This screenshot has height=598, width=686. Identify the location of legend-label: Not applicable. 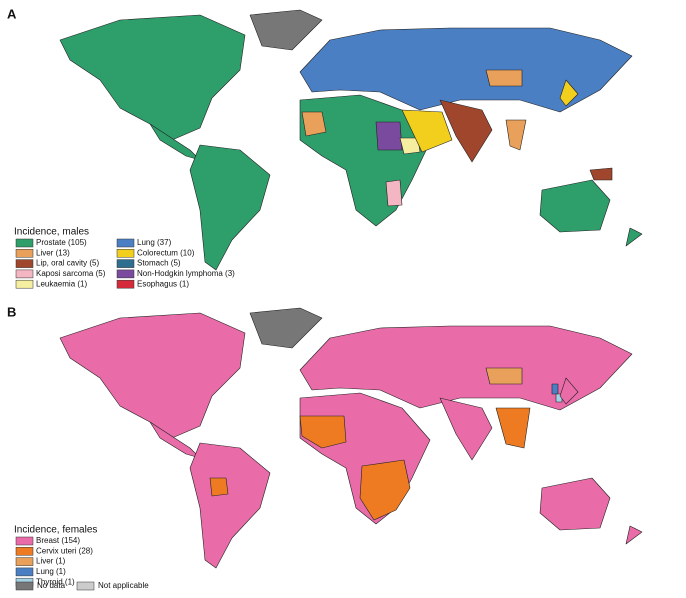
(123, 585).